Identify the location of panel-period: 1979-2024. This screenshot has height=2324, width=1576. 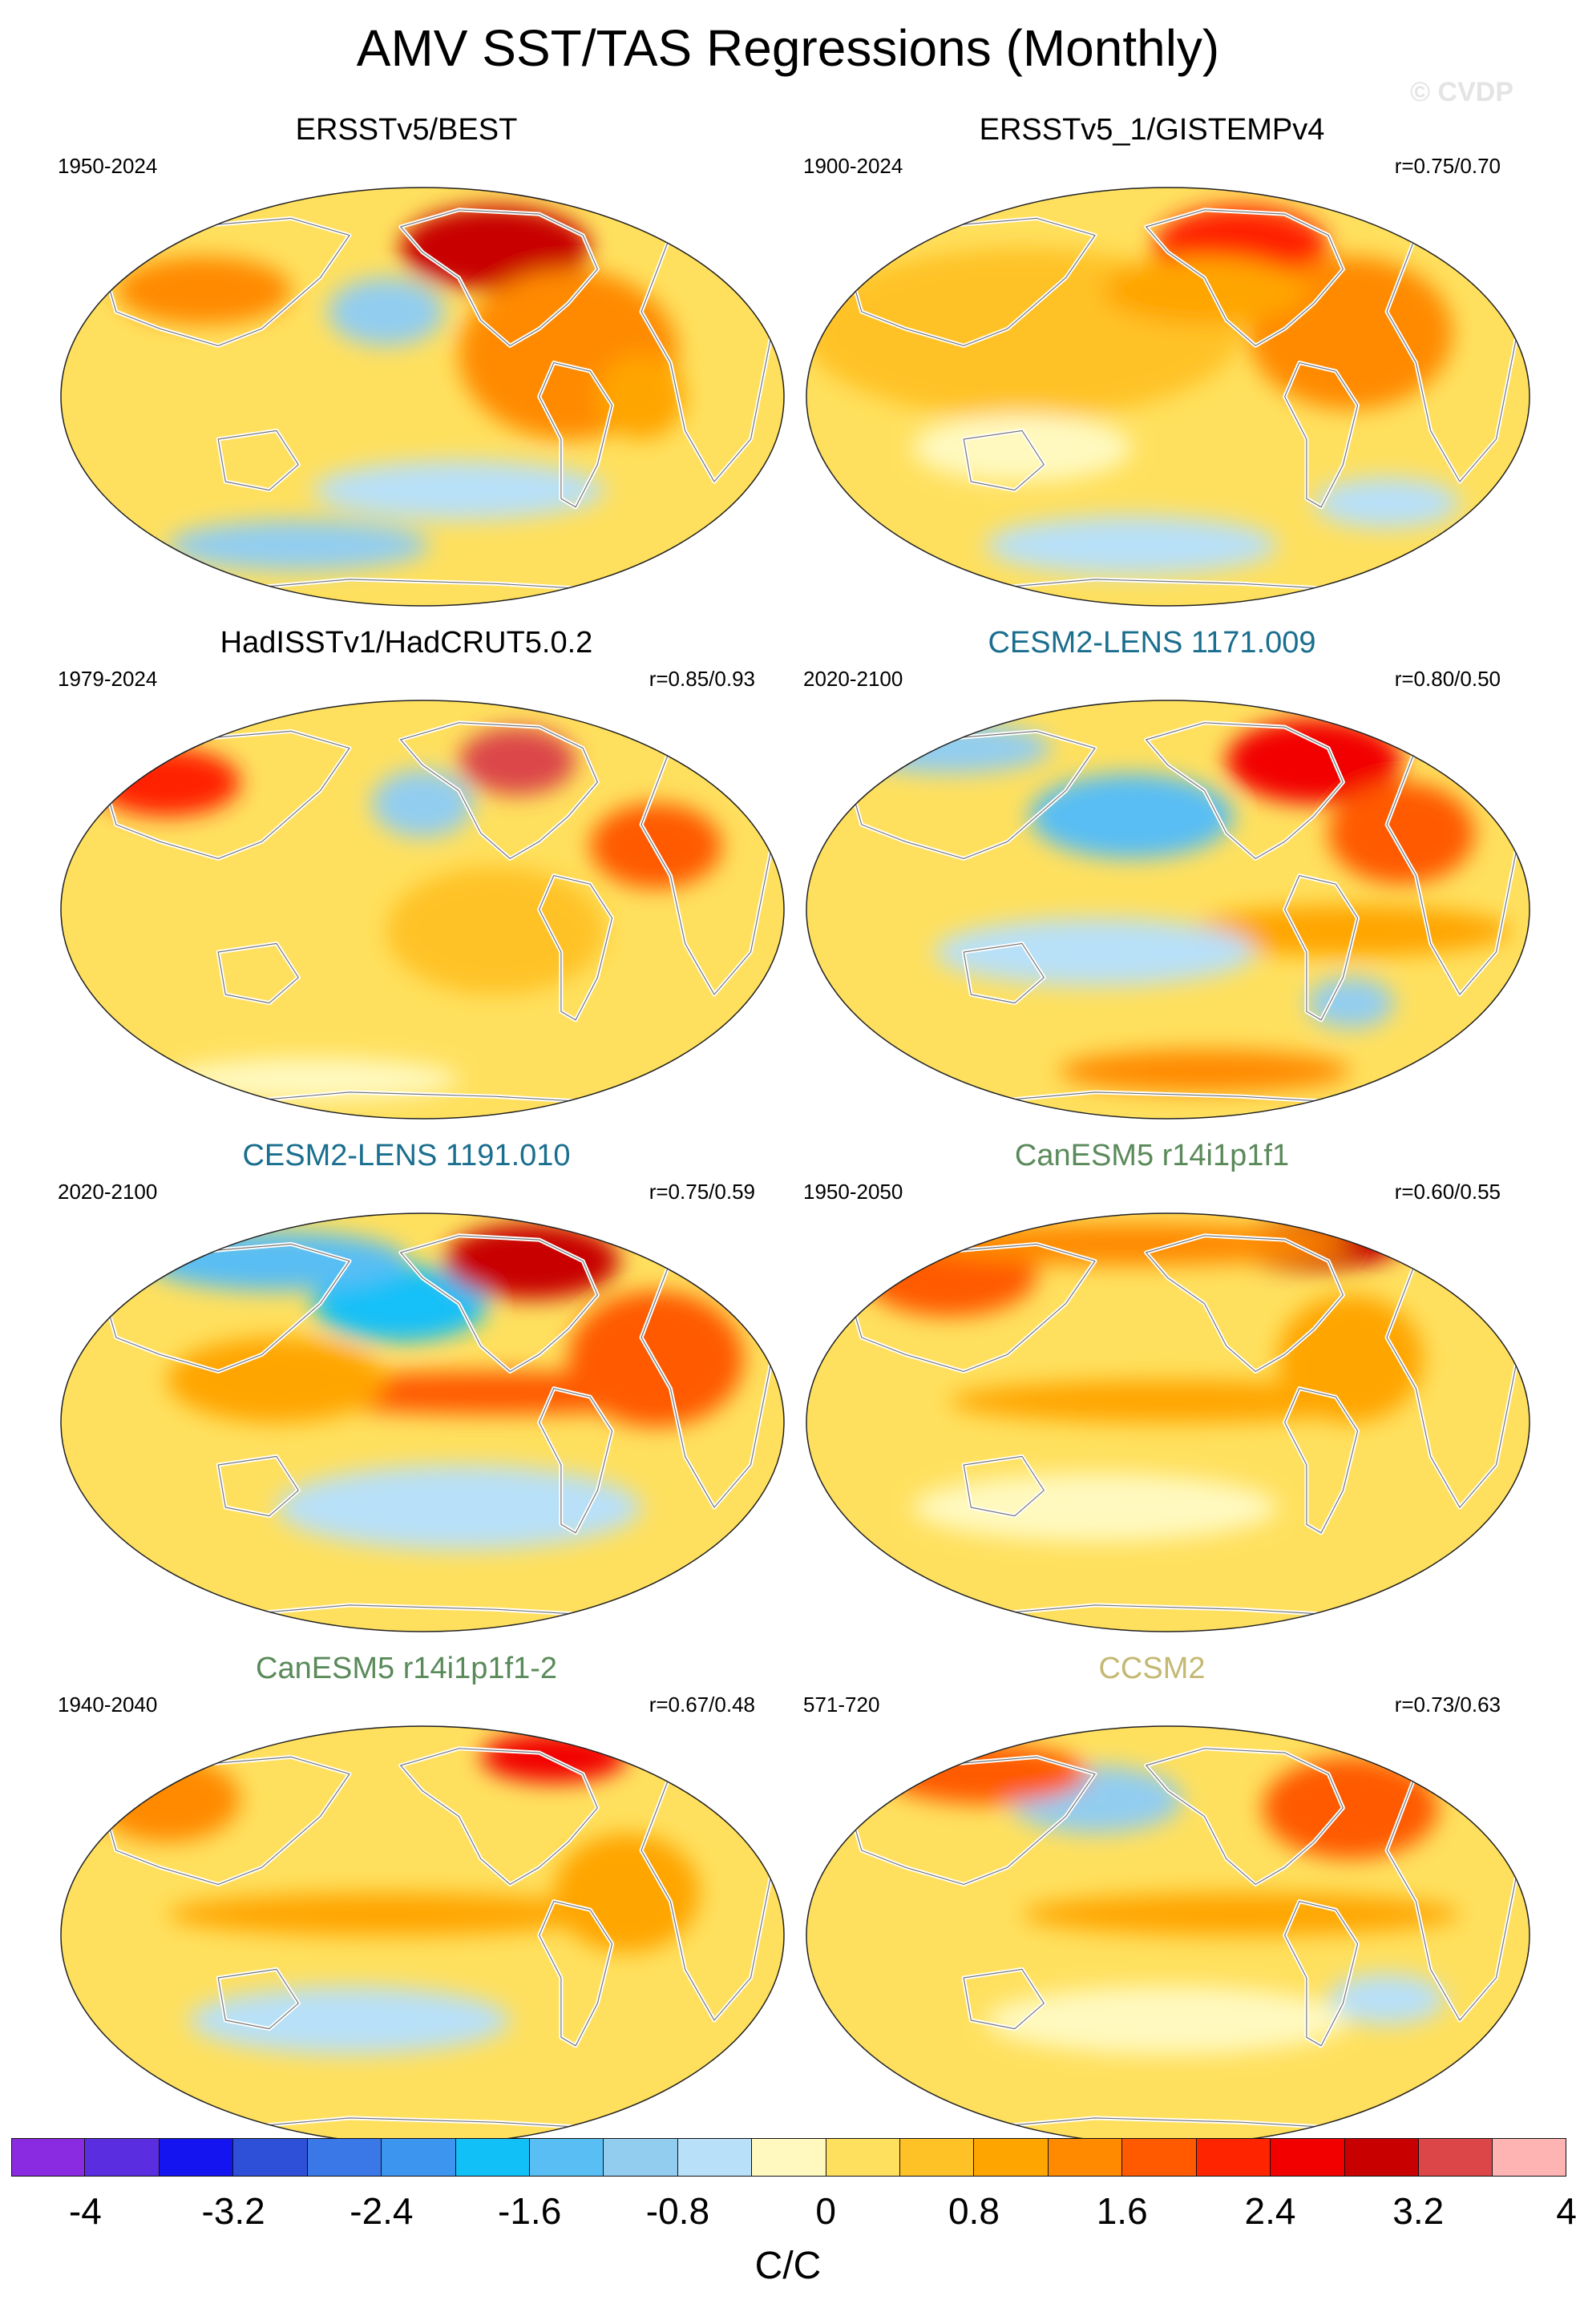
(108, 679).